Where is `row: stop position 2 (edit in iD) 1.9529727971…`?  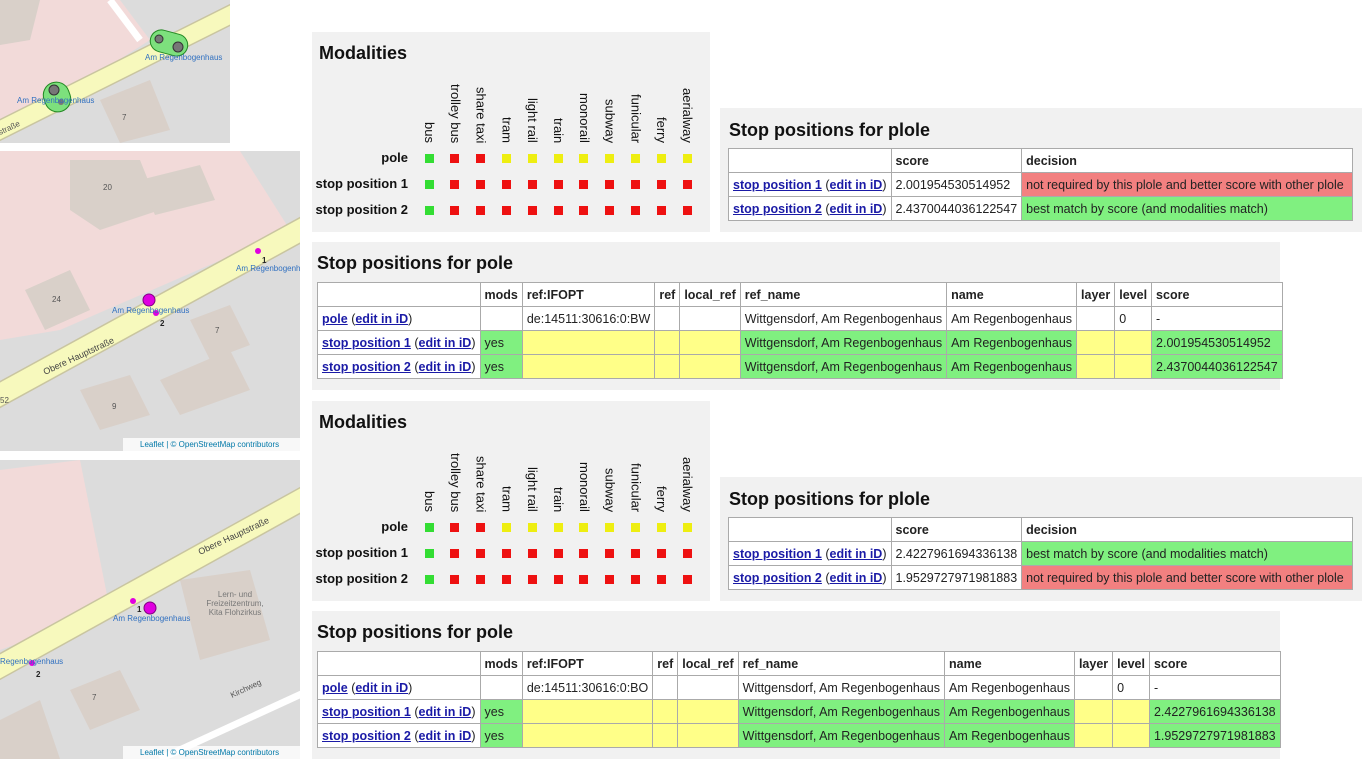 row: stop position 2 (edit in iD) 1.9529727971… is located at coordinates (1040, 577).